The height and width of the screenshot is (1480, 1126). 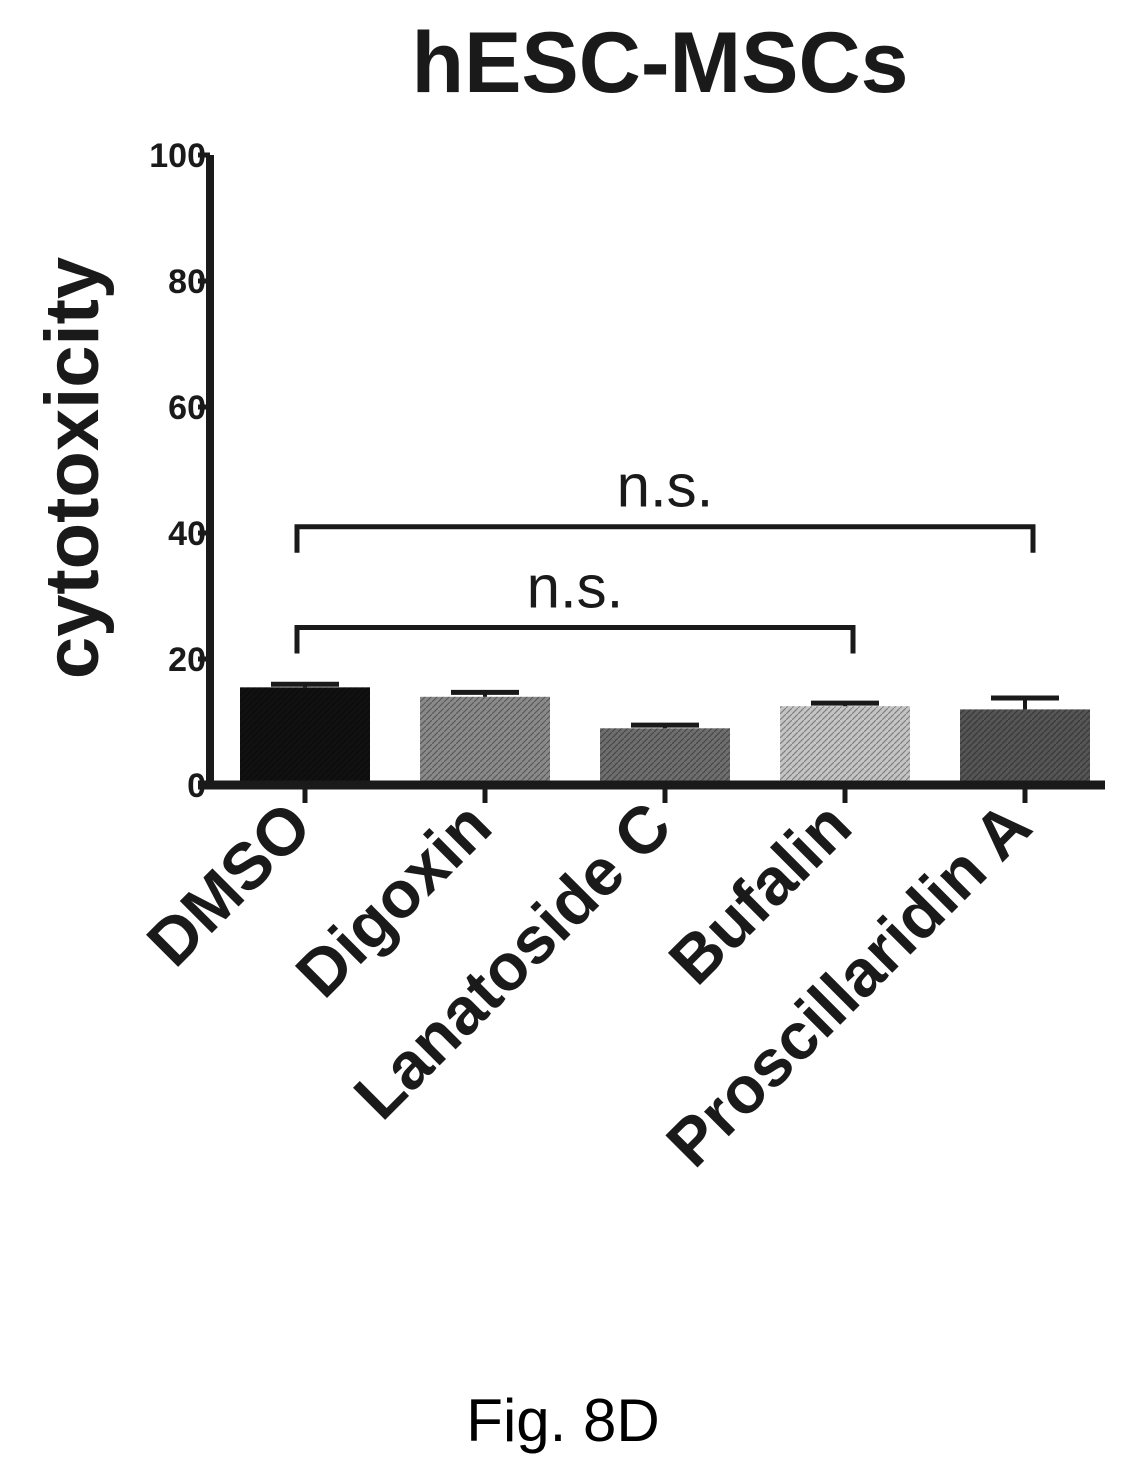 What do you see at coordinates (187, 534) in the screenshot?
I see `y-tick-label: 40` at bounding box center [187, 534].